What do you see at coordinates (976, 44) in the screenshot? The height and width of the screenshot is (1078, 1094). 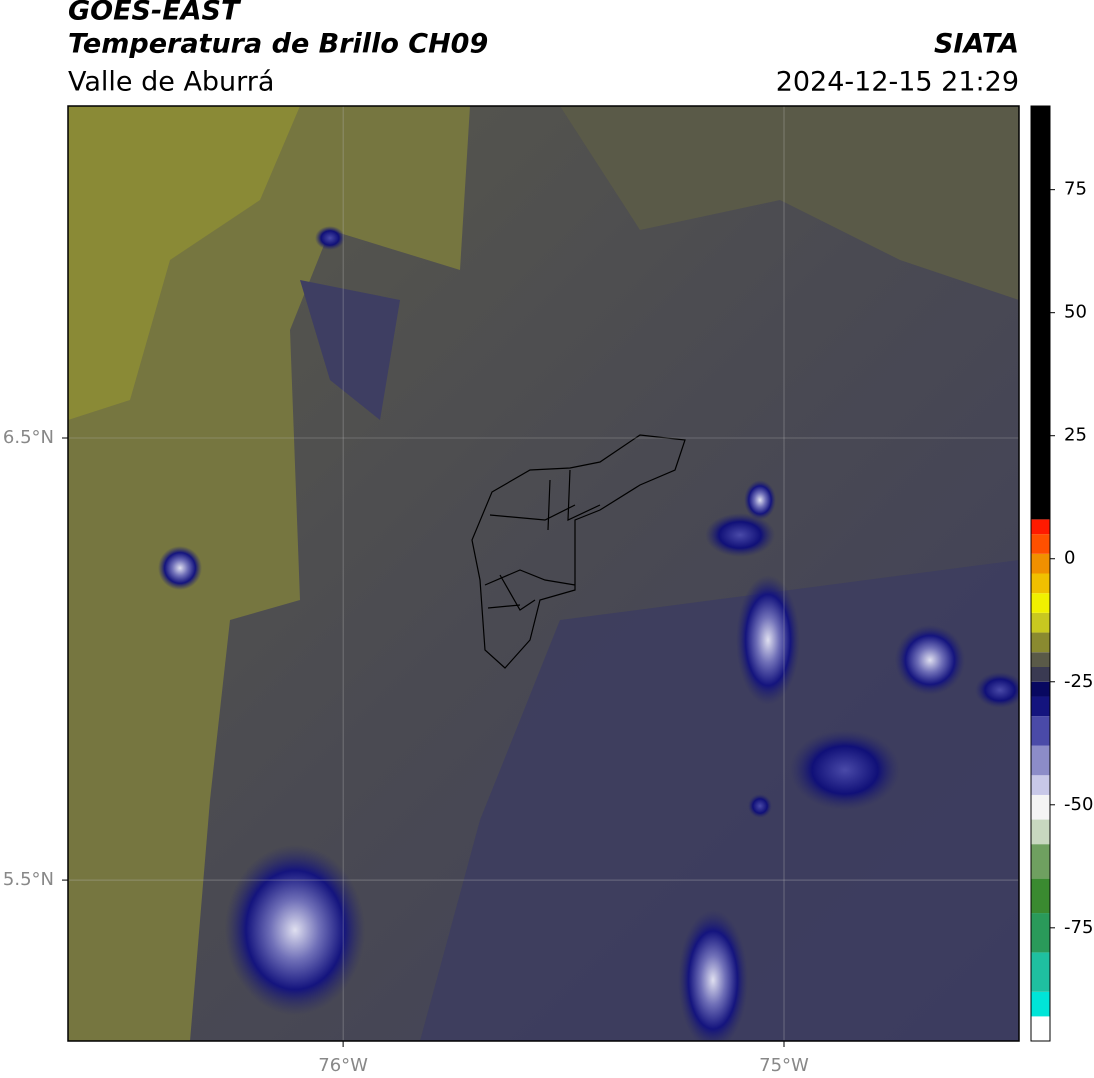 I see `source: SIATA` at bounding box center [976, 44].